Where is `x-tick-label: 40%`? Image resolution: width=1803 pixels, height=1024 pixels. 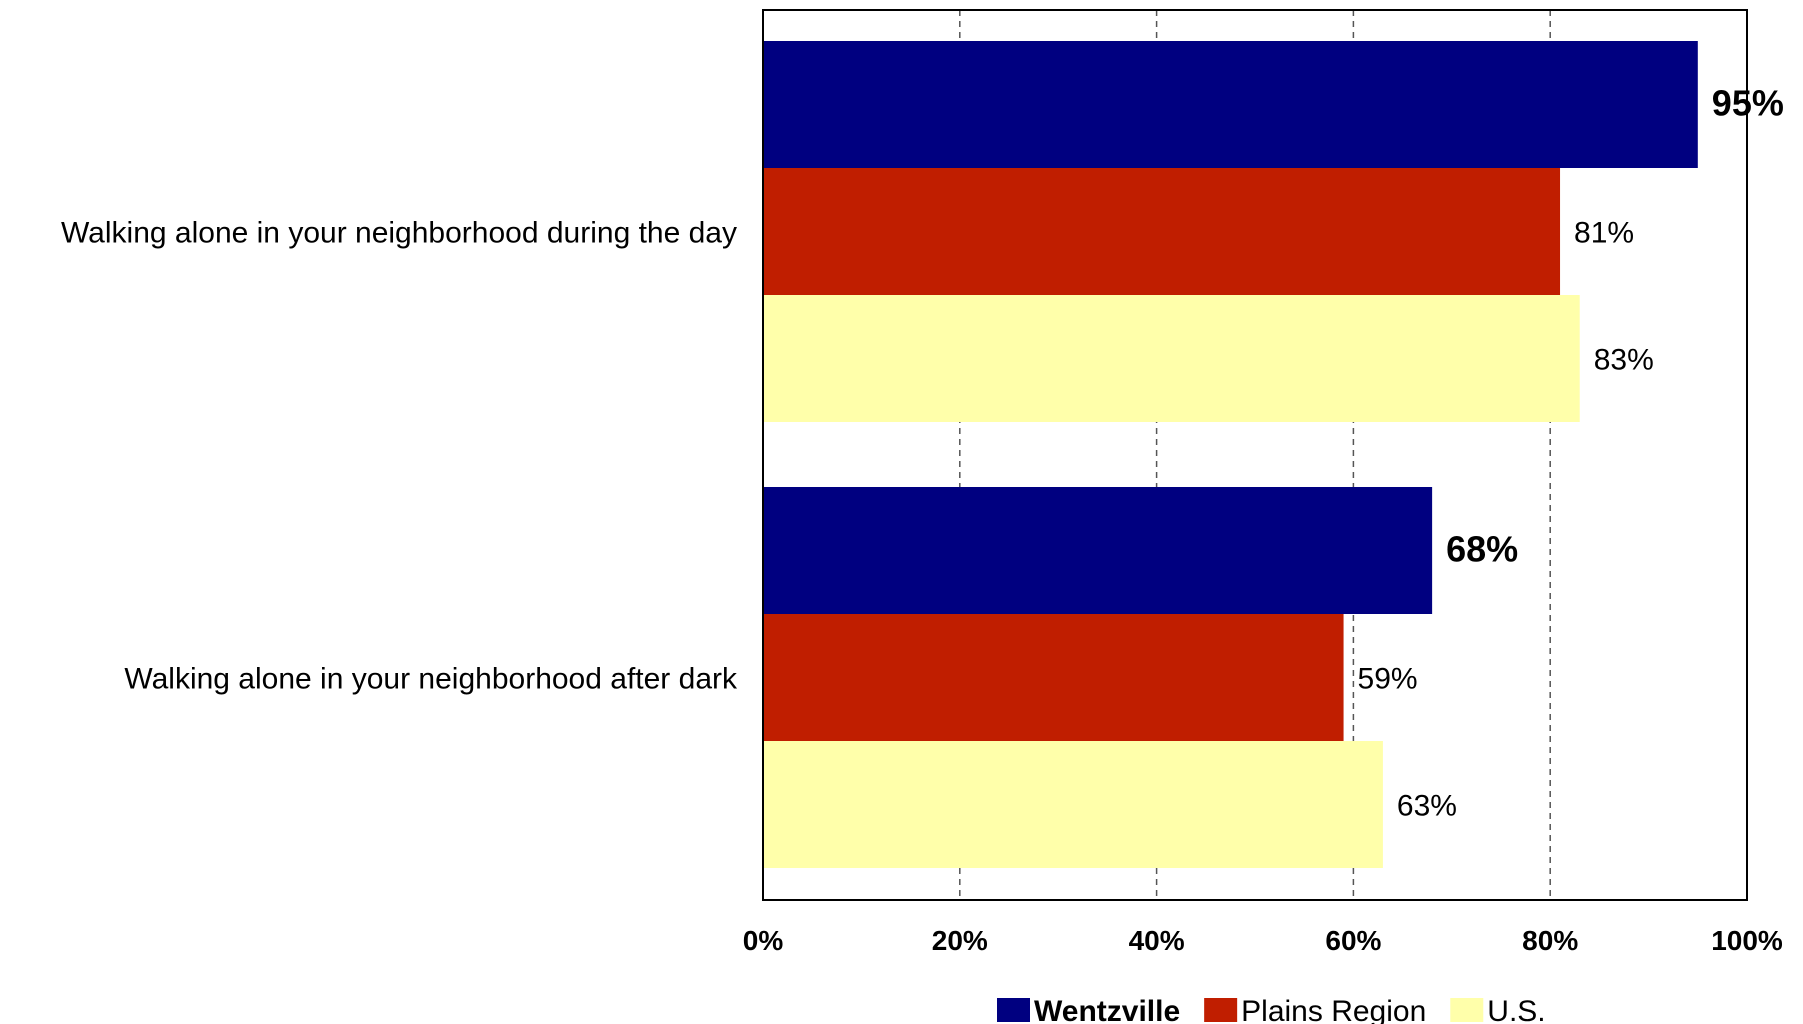 x-tick-label: 40% is located at coordinates (1157, 940).